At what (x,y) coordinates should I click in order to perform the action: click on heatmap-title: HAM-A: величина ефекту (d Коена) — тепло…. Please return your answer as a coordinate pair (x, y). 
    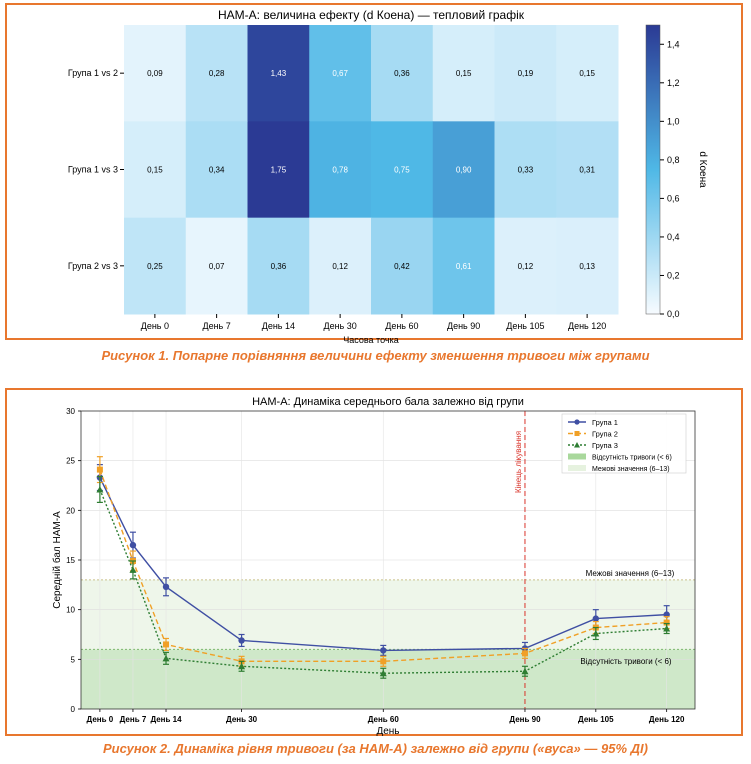
    Looking at the image, I should click on (371, 15).